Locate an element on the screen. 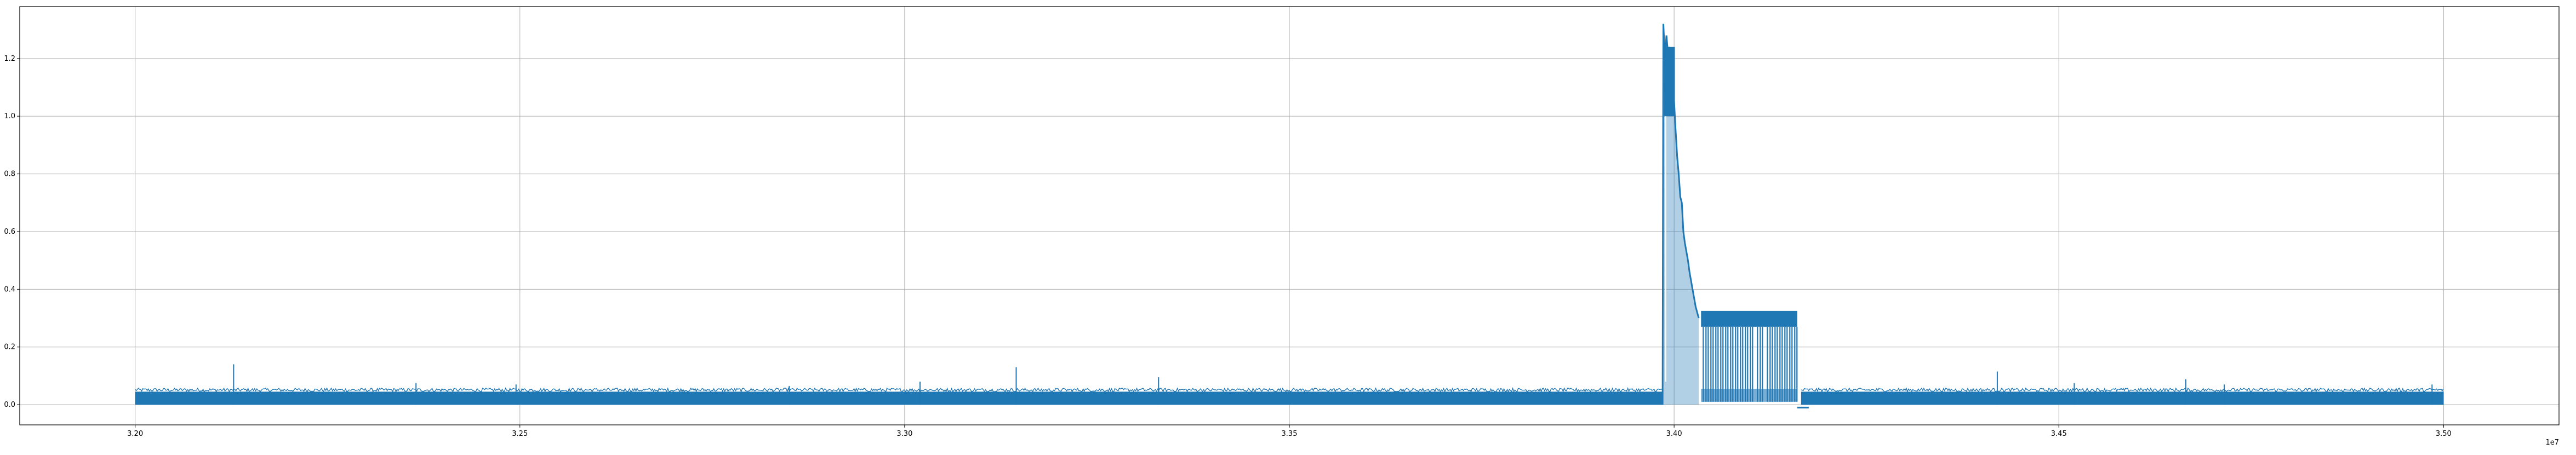 This screenshot has width=2576, height=455. x-tick-label: 3.35 is located at coordinates (1290, 434).